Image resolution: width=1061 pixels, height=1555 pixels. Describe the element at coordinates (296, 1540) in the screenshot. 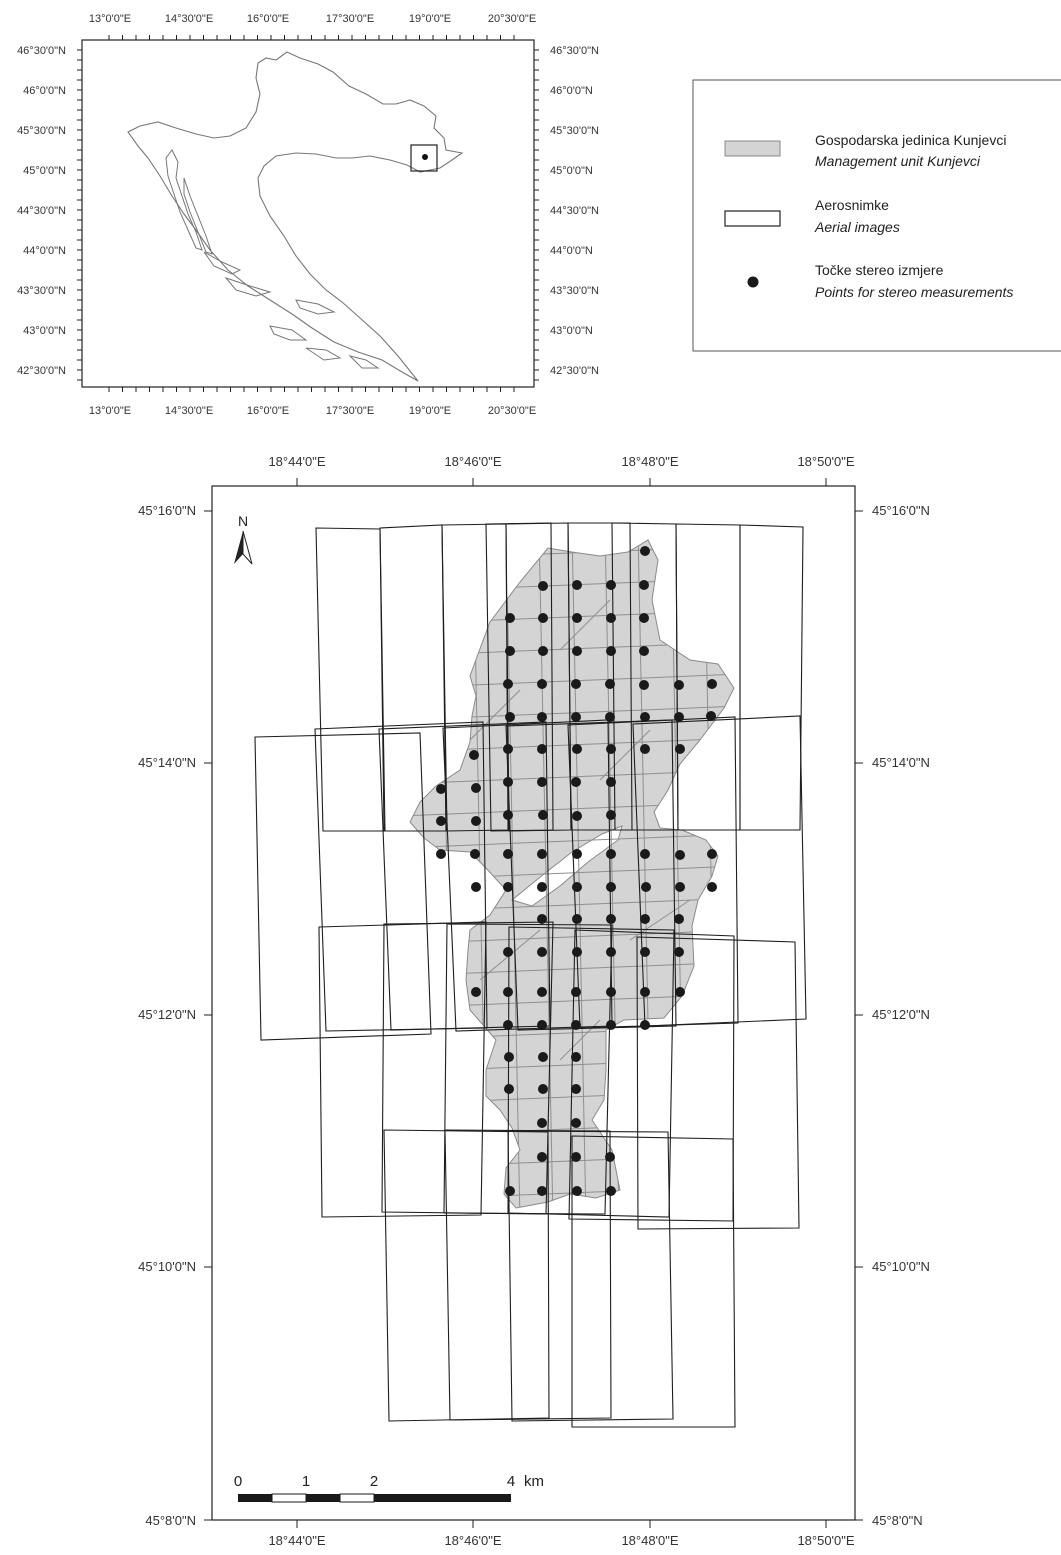

I see `main-x-label-bottom: 18°44'0"E` at that location.